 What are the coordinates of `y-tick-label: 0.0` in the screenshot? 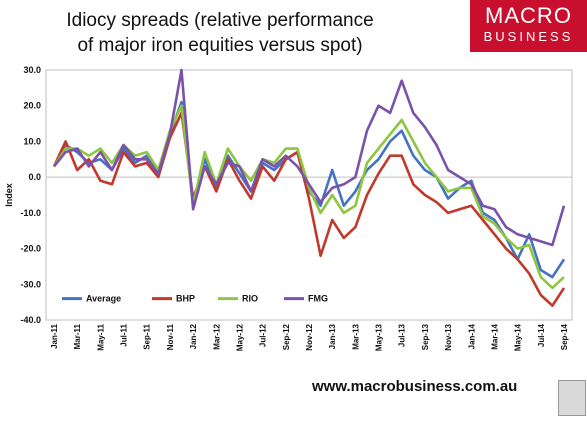 It's located at (34, 177).